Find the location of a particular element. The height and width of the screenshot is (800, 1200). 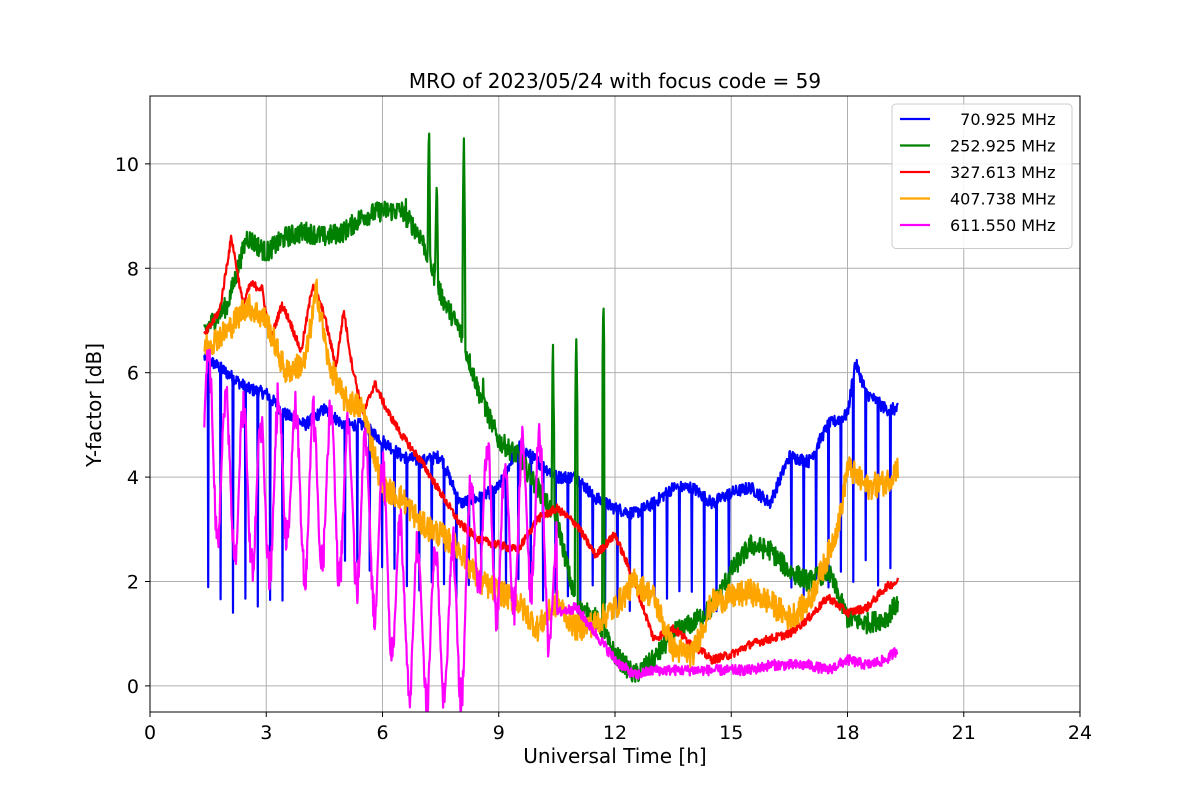

x-axis-label: Universal Time [h] is located at coordinates (614, 756).